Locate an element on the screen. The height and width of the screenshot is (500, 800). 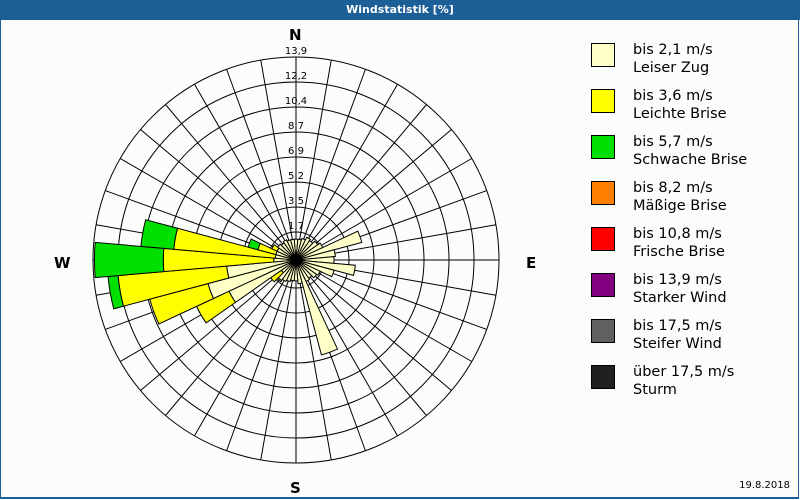
window-title-bar: Windstatistik [%] is located at coordinates (400, 10).